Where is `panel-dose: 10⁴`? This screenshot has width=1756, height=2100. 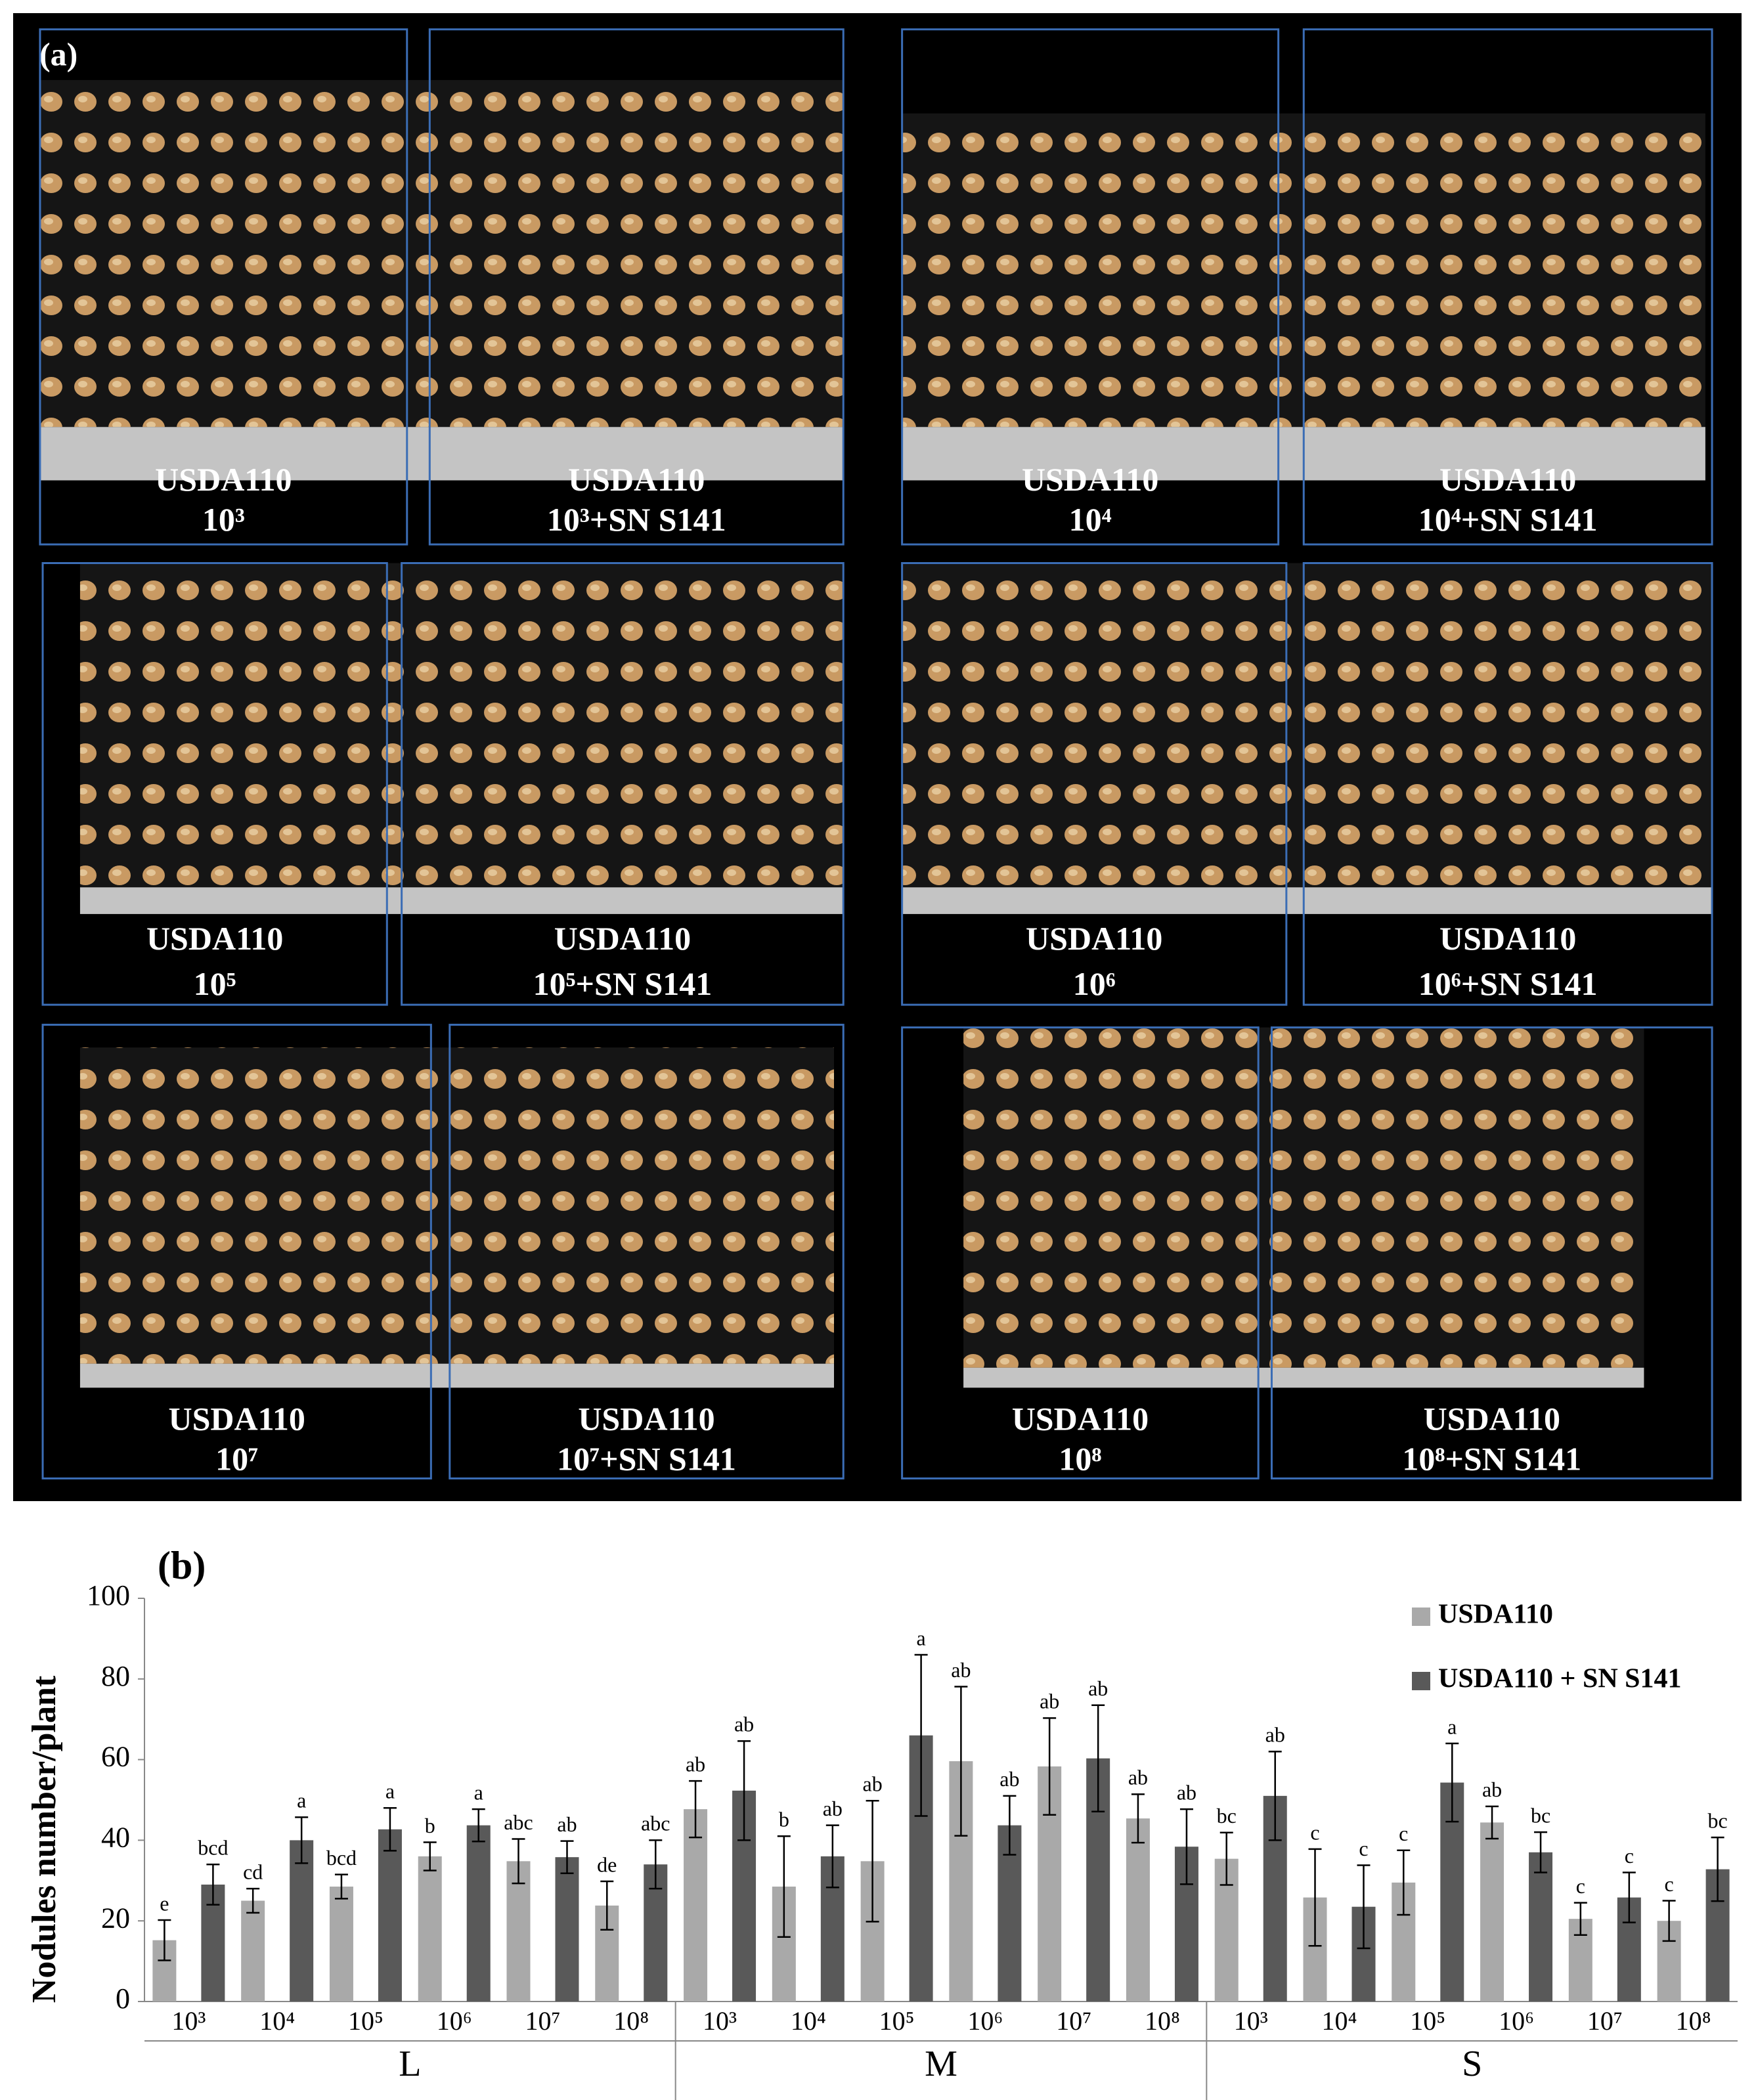 panel-dose: 10⁴ is located at coordinates (1090, 519).